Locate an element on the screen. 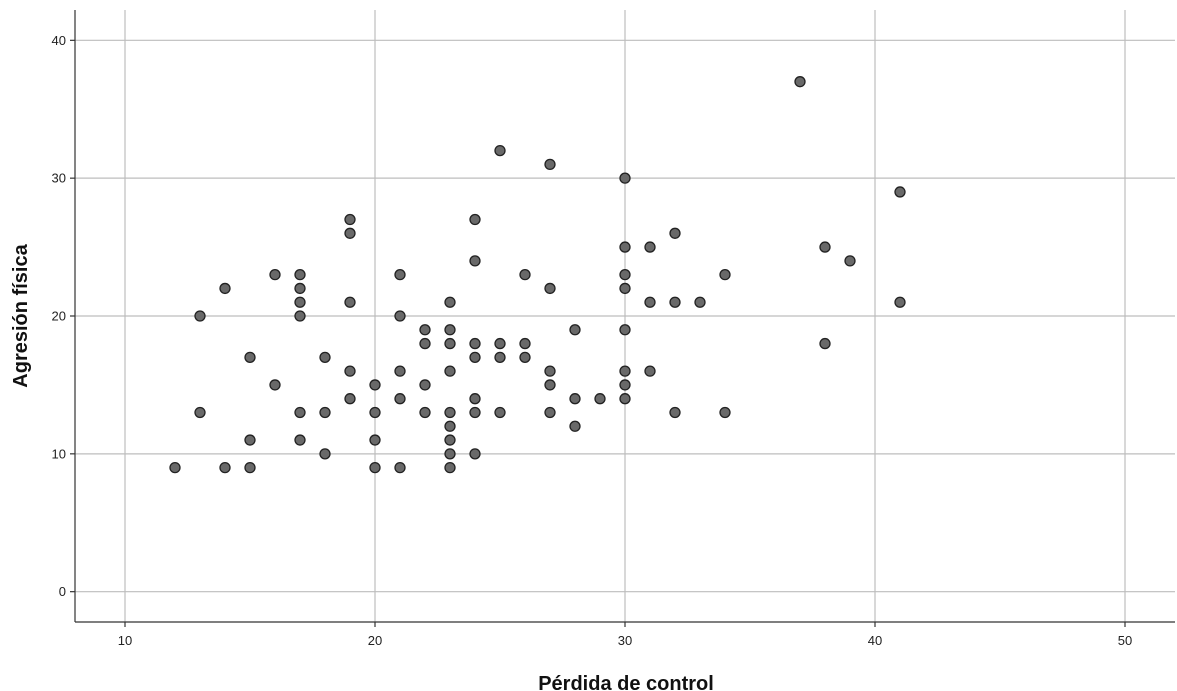  x-tick-label: 30 is located at coordinates (625, 640).